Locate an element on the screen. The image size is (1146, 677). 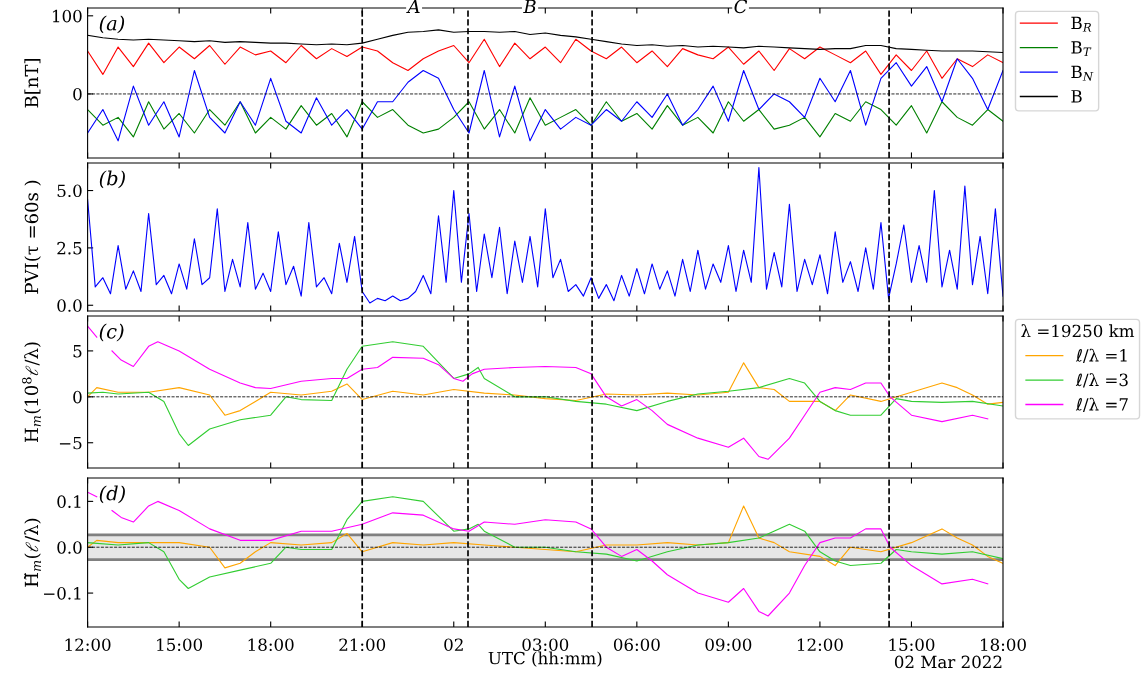
y-tick-label: −5 is located at coordinates (70, 443).